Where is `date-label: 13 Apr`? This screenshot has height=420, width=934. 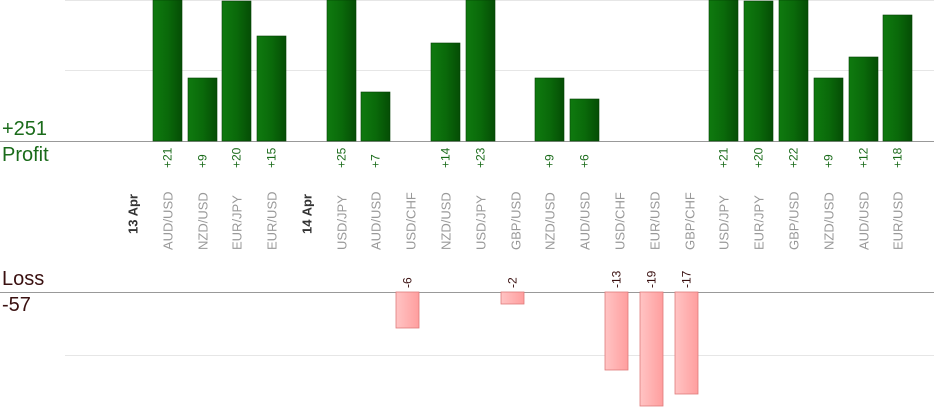
date-label: 13 Apr is located at coordinates (132, 214).